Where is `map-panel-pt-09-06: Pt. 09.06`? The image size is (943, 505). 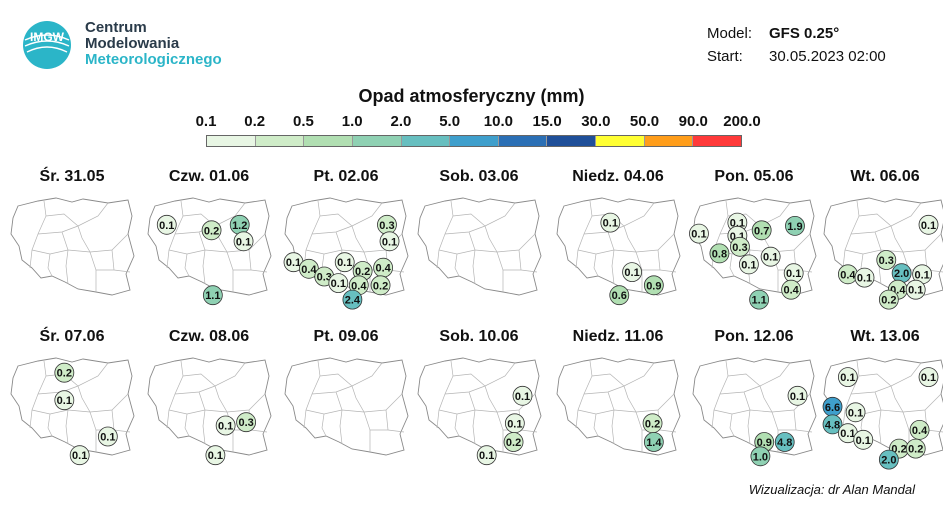
map-panel-pt-09-06: Pt. 09.06 is located at coordinates (346, 408).